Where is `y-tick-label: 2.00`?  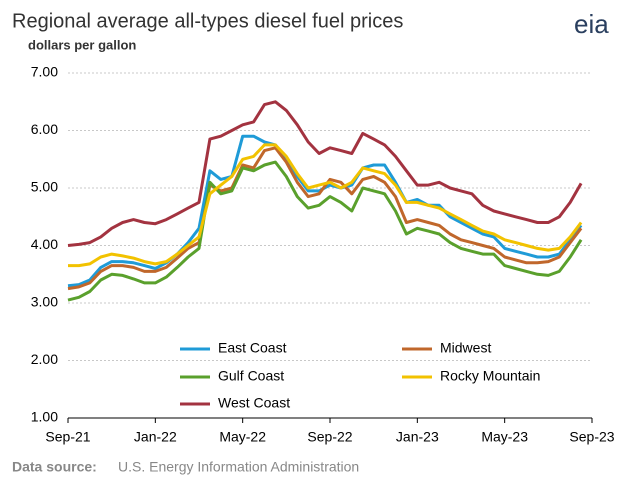 y-tick-label: 2.00 is located at coordinates (44, 359).